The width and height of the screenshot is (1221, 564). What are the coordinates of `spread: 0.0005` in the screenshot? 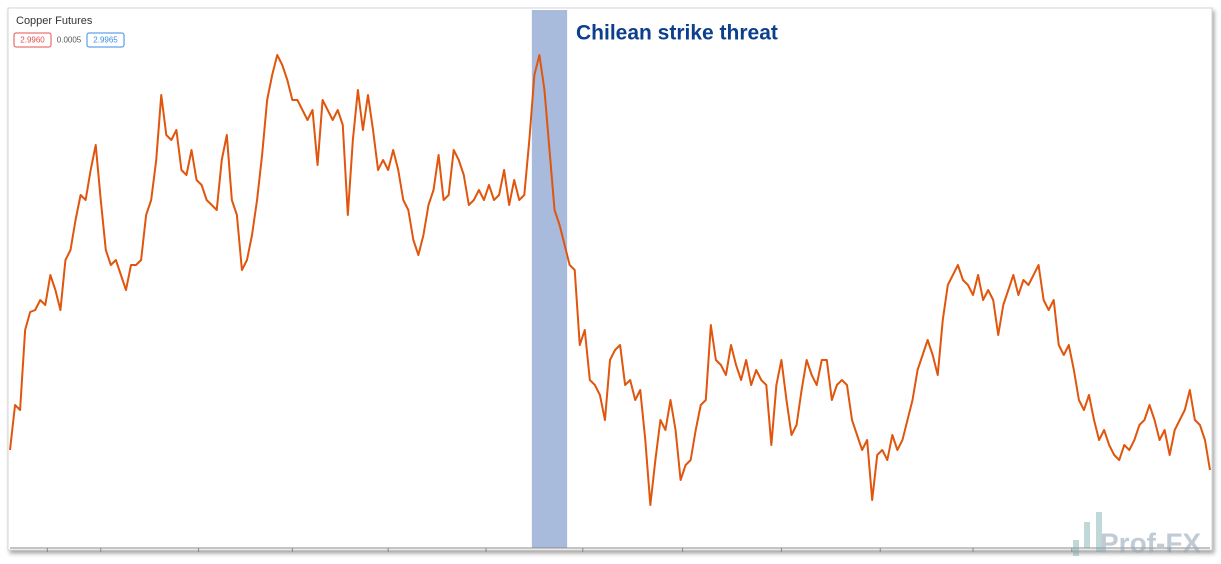 It's located at (69, 40).